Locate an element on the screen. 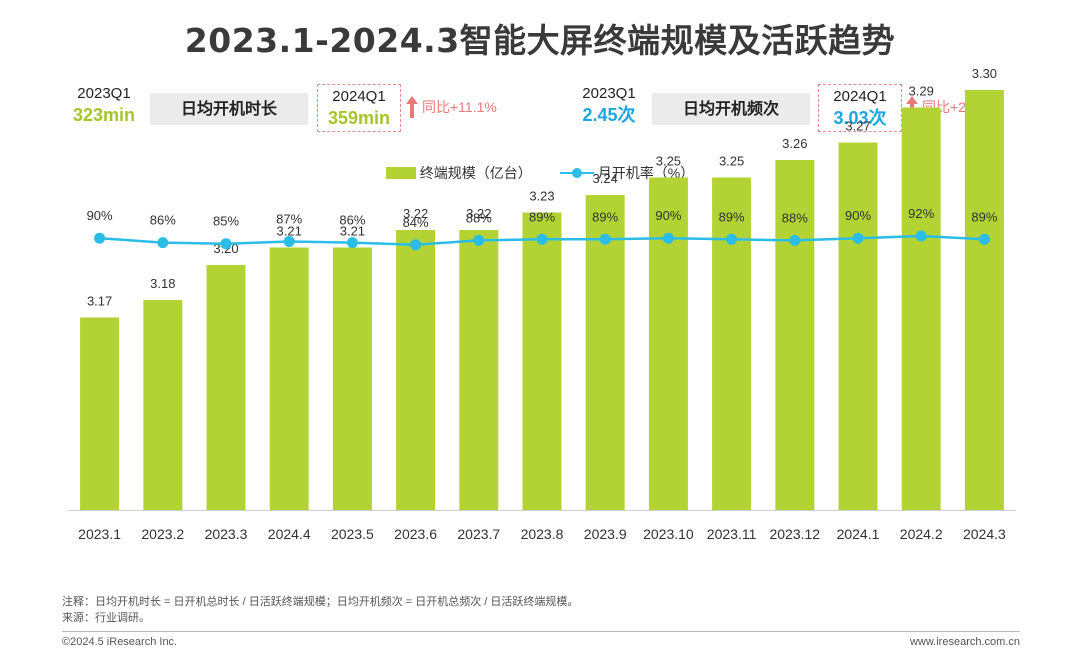 This screenshot has height=662, width=1080. kpi-frequency-after-value: 3.03次 is located at coordinates (860, 118).